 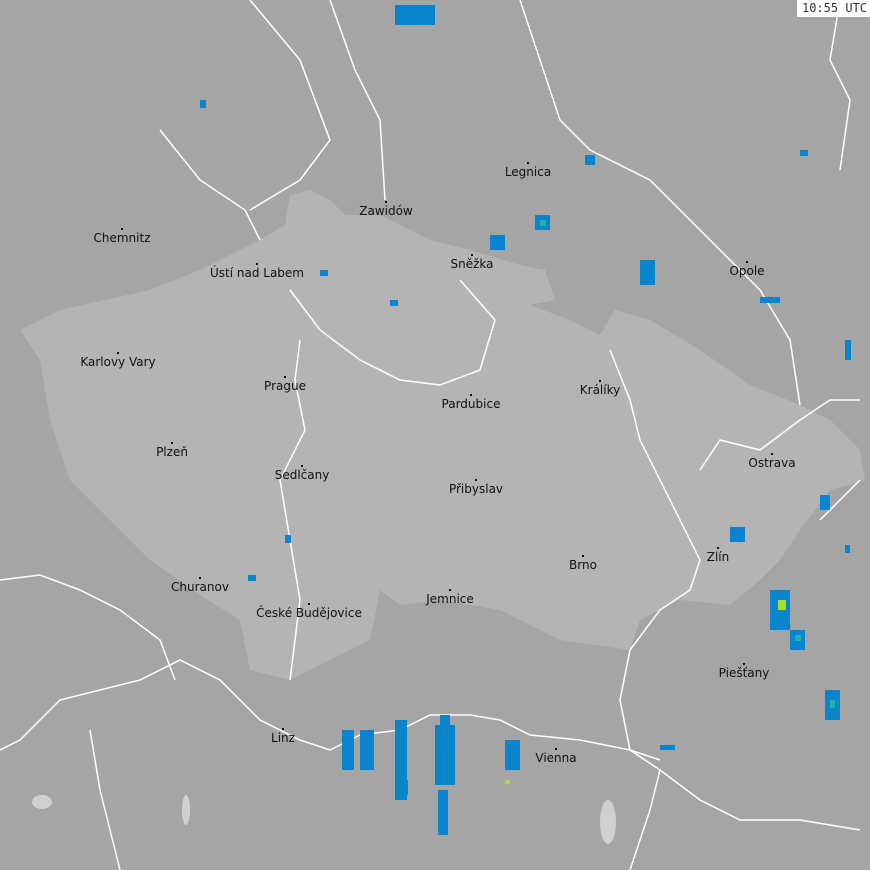 What do you see at coordinates (528, 172) in the screenshot?
I see `city-label: Legnica` at bounding box center [528, 172].